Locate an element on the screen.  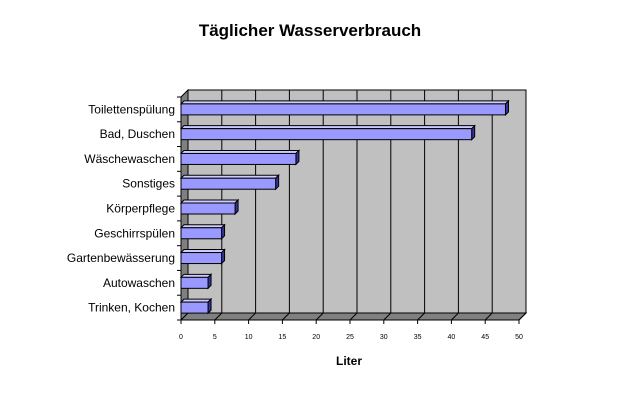
category-label: Körperpflege is located at coordinates (140, 209).